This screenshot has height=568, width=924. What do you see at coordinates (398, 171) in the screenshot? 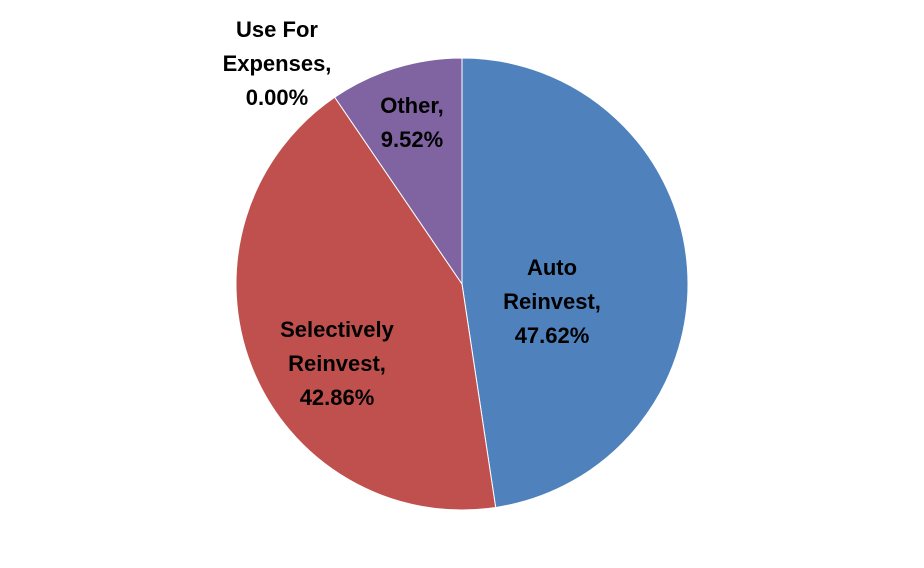
I see `pie-slice-other` at bounding box center [398, 171].